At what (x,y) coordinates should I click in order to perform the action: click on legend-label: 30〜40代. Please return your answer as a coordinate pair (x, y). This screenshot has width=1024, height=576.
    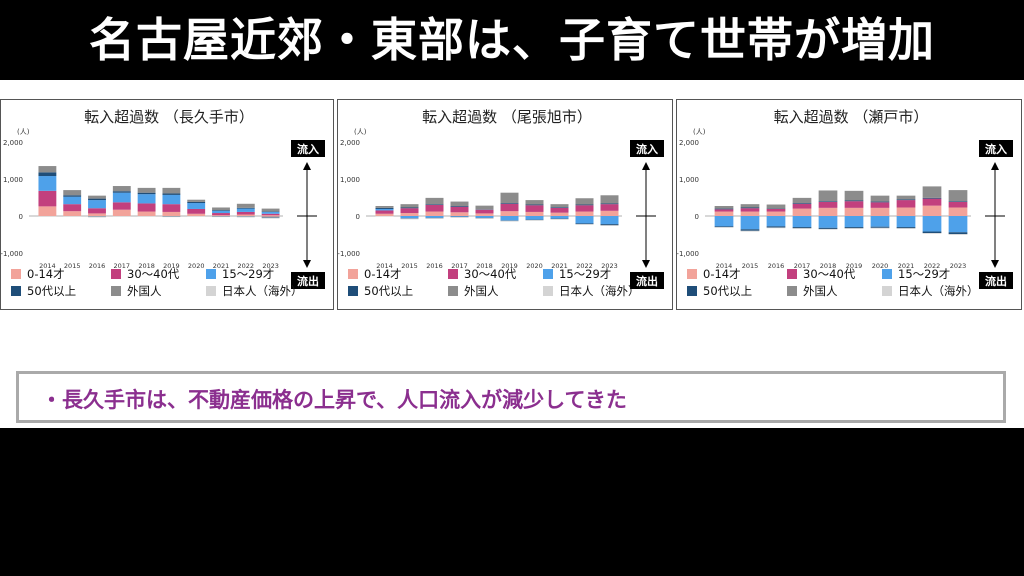
    Looking at the image, I should click on (490, 274).